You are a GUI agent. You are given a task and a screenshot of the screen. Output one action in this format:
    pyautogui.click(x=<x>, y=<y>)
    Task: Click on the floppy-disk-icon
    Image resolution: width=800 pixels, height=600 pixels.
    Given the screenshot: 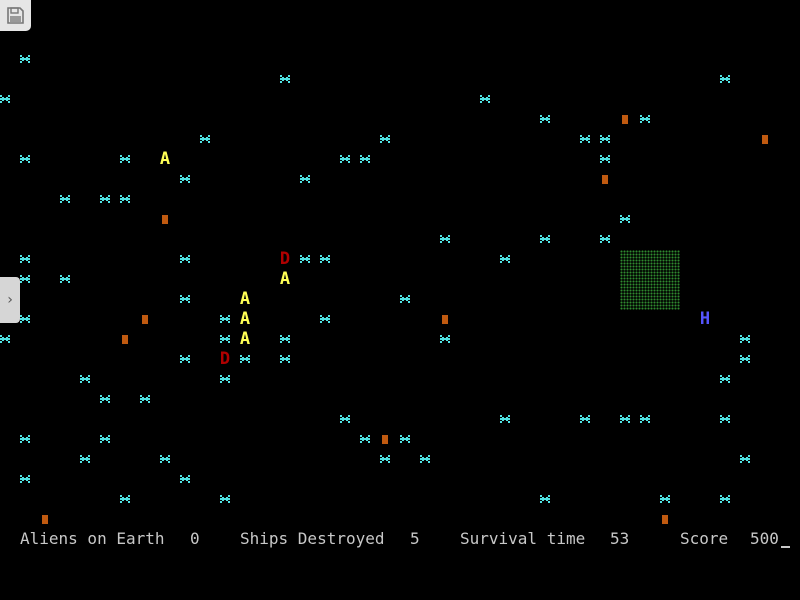 What is the action you would take?
    pyautogui.click(x=15, y=15)
    